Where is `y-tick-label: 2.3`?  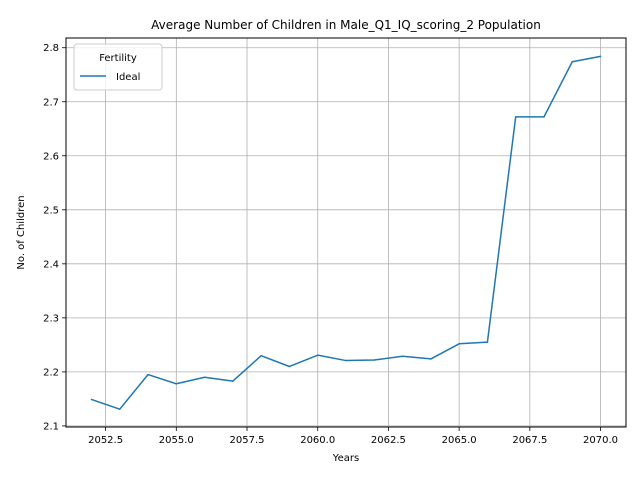
y-tick-label: 2.3 is located at coordinates (51, 318).